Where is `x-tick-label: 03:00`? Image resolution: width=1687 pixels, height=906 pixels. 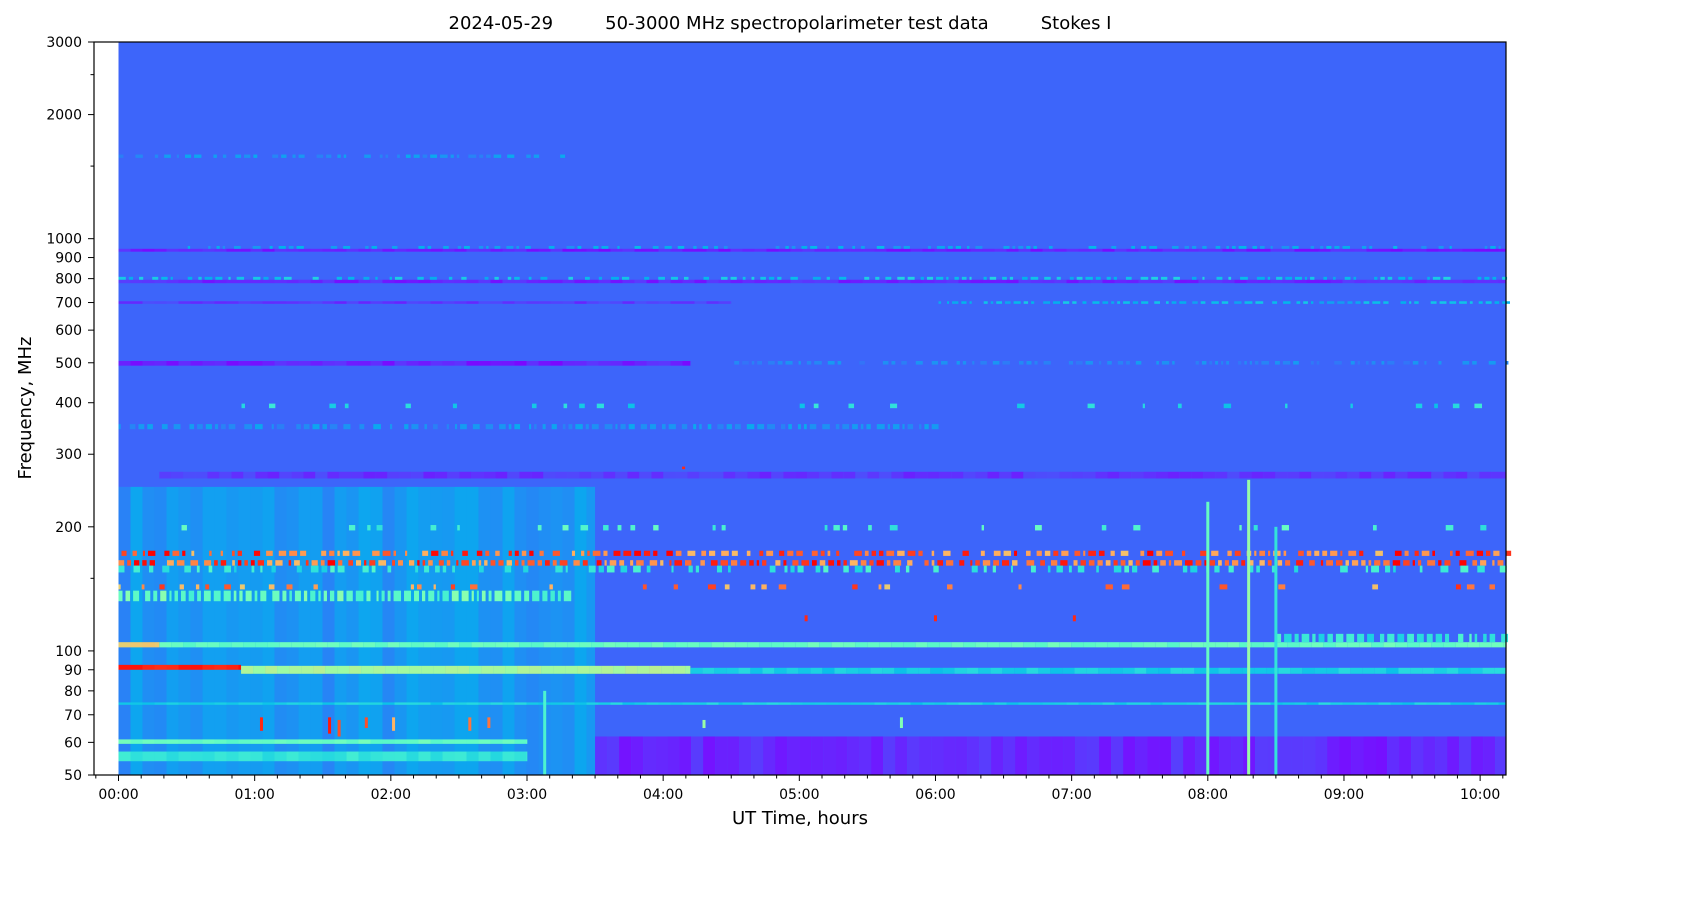 x-tick-label: 03:00 is located at coordinates (527, 795).